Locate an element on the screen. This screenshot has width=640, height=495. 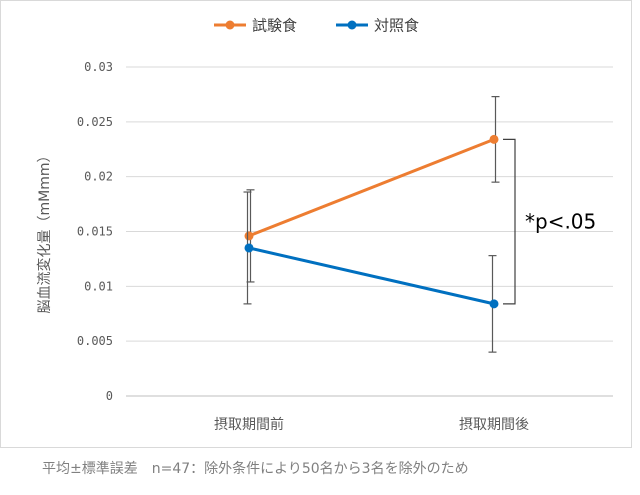
significance-annotation: *p<.05 is located at coordinates (549, 221).